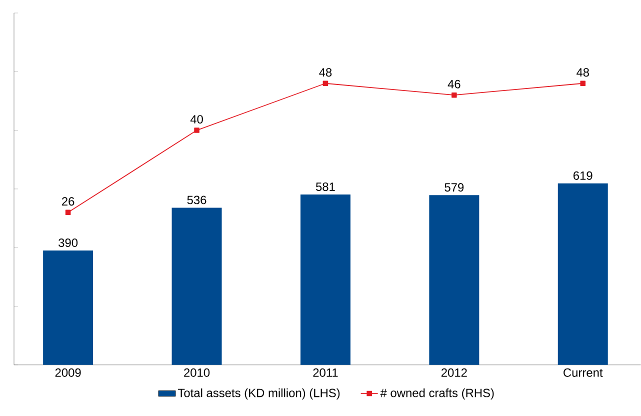  What do you see at coordinates (68, 372) in the screenshot?
I see `x-tick-label: 2009` at bounding box center [68, 372].